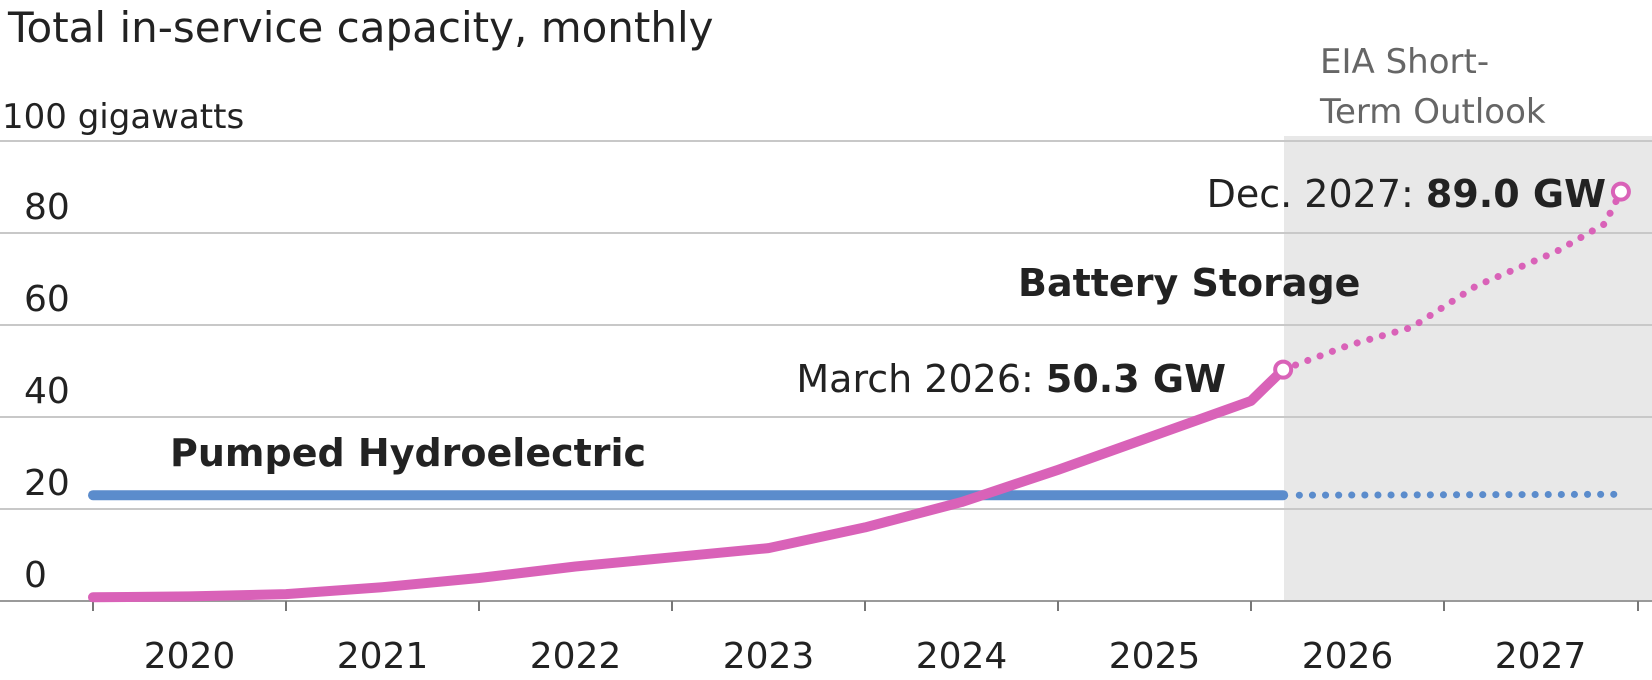  I want to click on annotation-dec-2027-prefix: Dec. 2027:, so click(1310, 194).